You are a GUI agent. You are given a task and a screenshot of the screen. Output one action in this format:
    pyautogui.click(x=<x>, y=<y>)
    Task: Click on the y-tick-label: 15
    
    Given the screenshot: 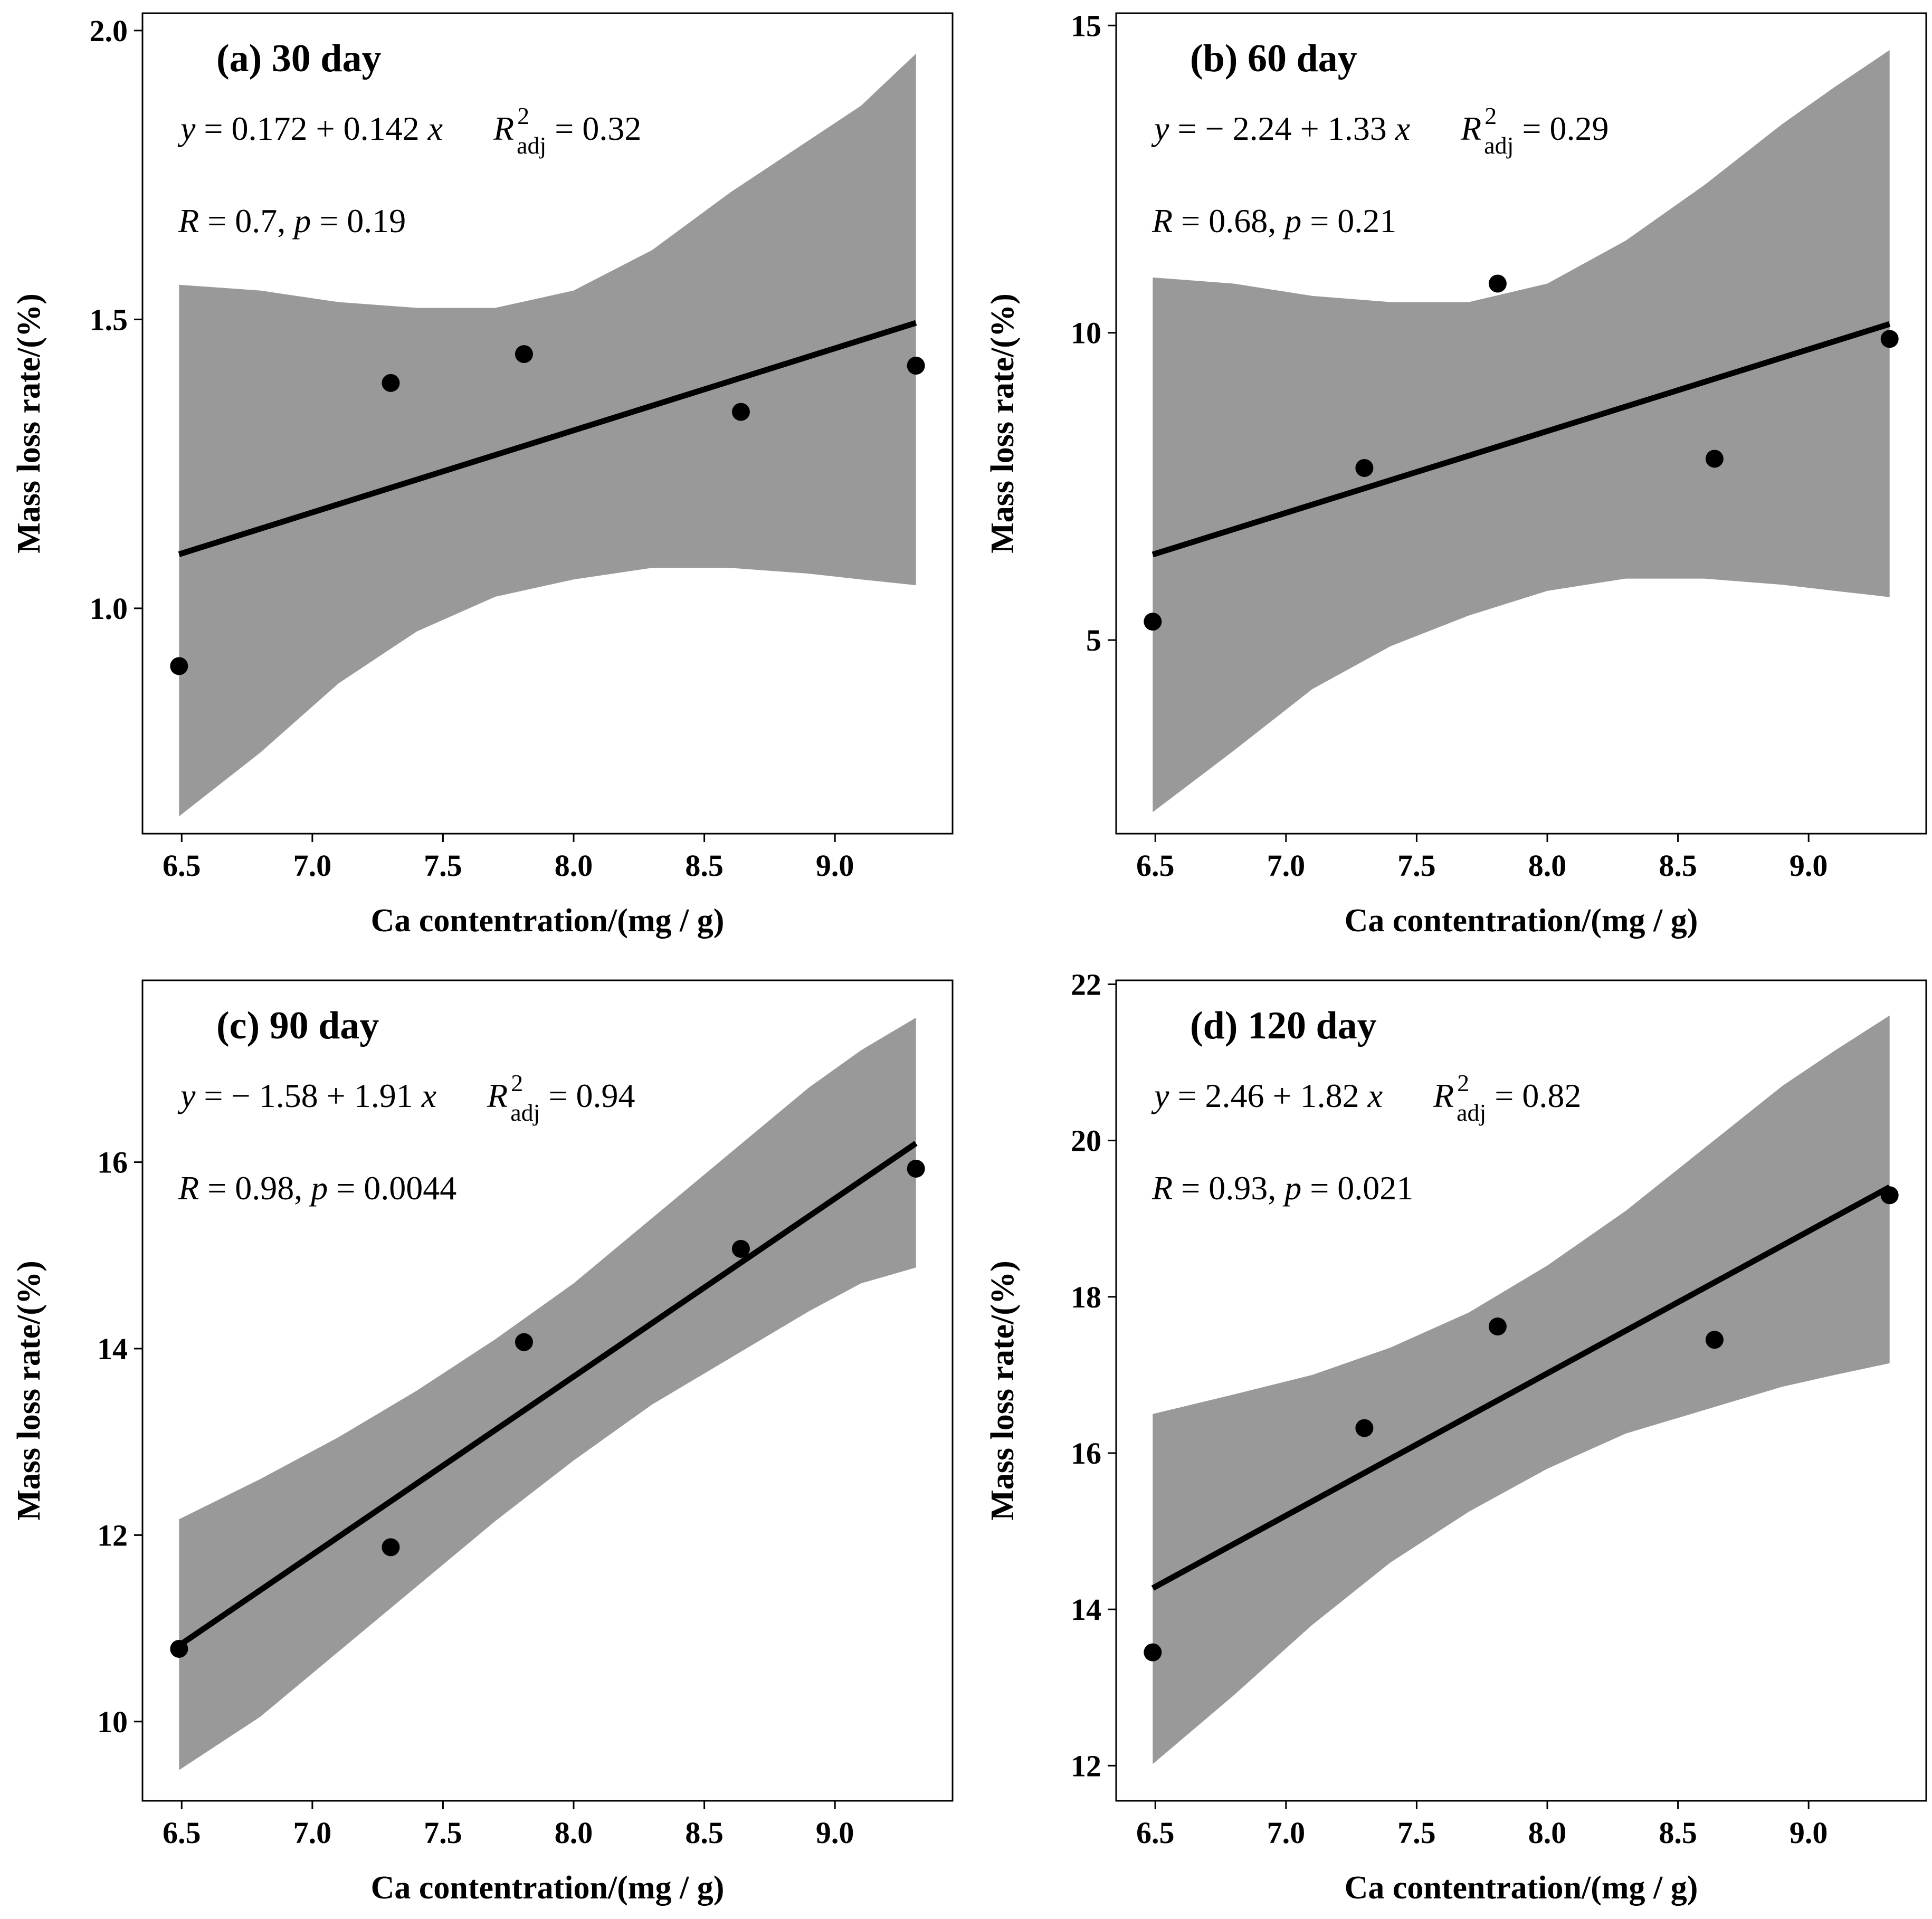 What is the action you would take?
    pyautogui.click(x=1086, y=25)
    